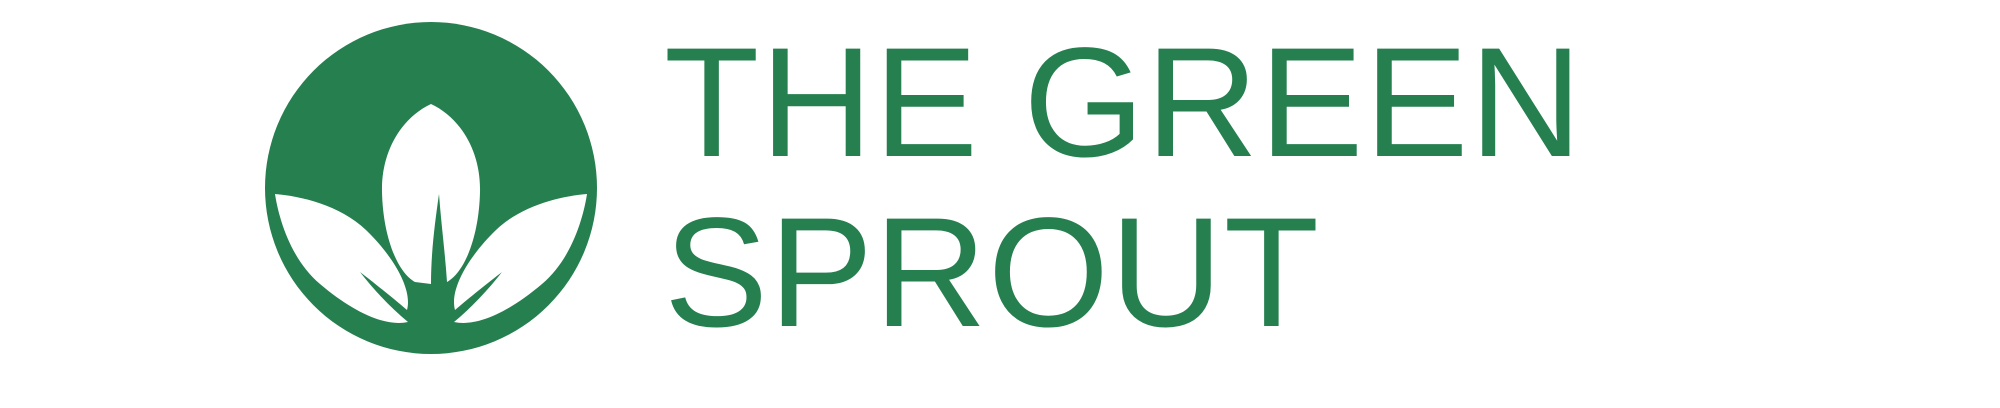 Image resolution: width=2000 pixels, height=408 pixels. What do you see at coordinates (431, 188) in the screenshot?
I see `sprout-leaf-icon` at bounding box center [431, 188].